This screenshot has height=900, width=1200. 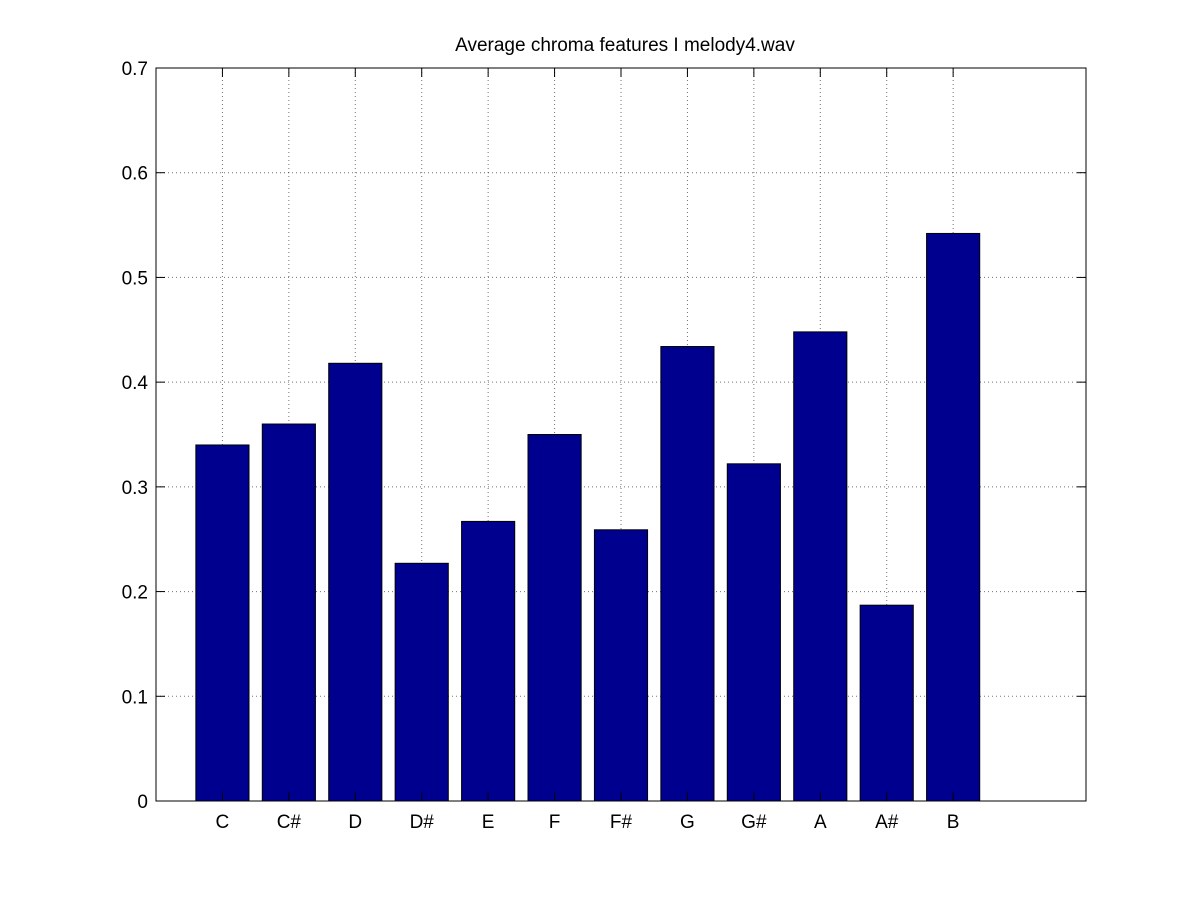 I want to click on y-tick-label: 0.7, so click(x=135, y=69).